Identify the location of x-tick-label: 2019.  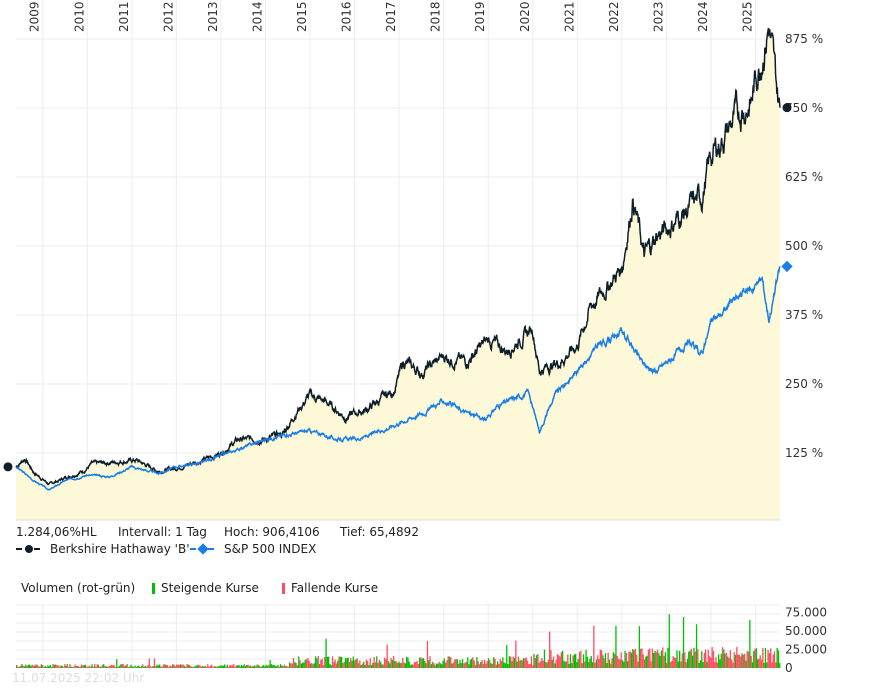
(480, 16).